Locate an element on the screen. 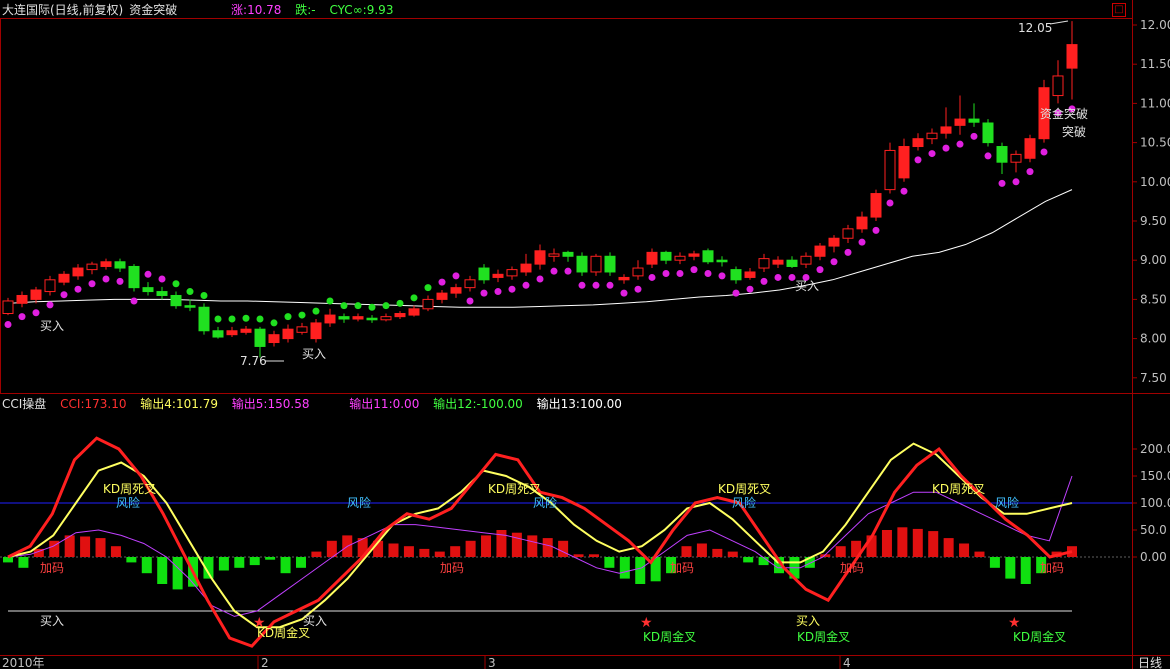 This screenshot has height=669, width=1170. kd-dead-3: KD周死叉 is located at coordinates (744, 489).